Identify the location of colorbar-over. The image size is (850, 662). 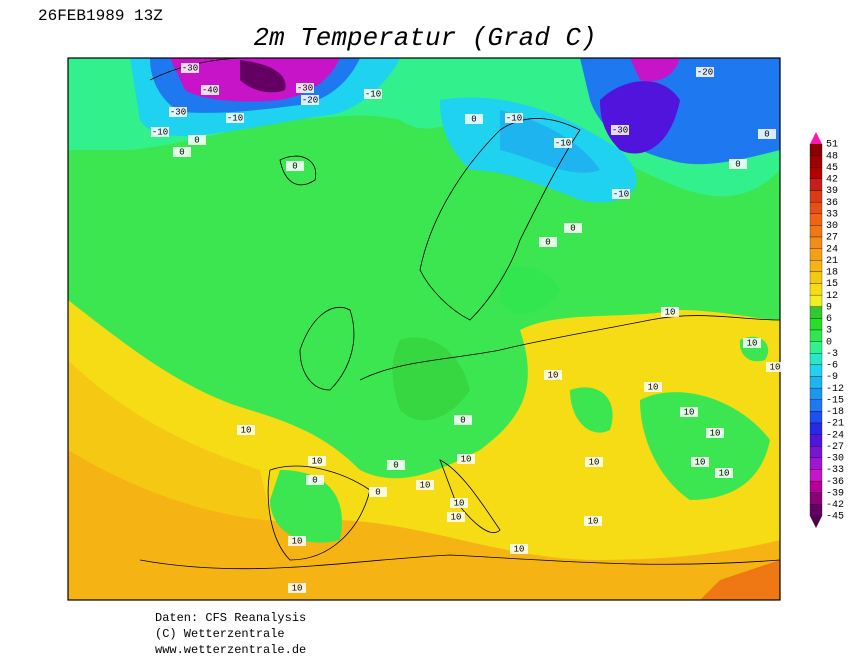
(816, 138).